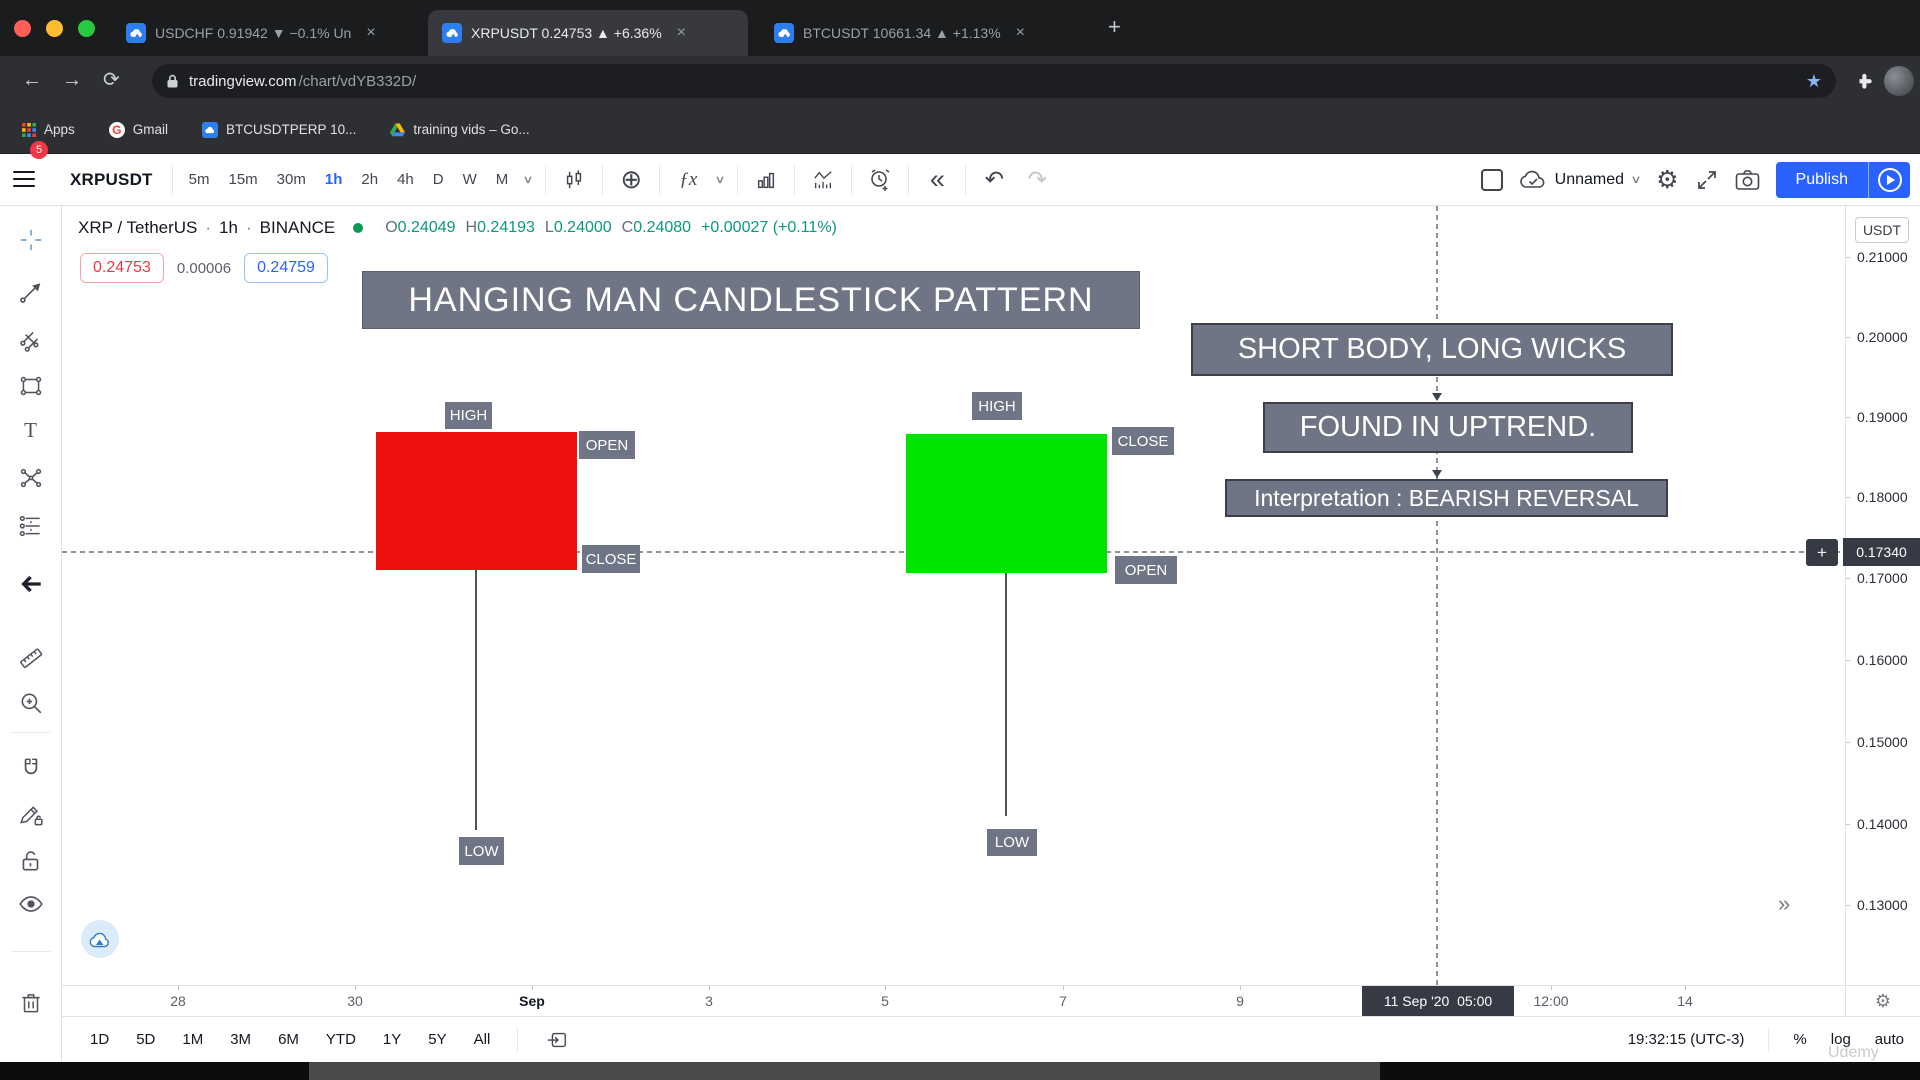 This screenshot has height=1080, width=1920. I want to click on add-alert-plus-button: +, so click(1822, 552).